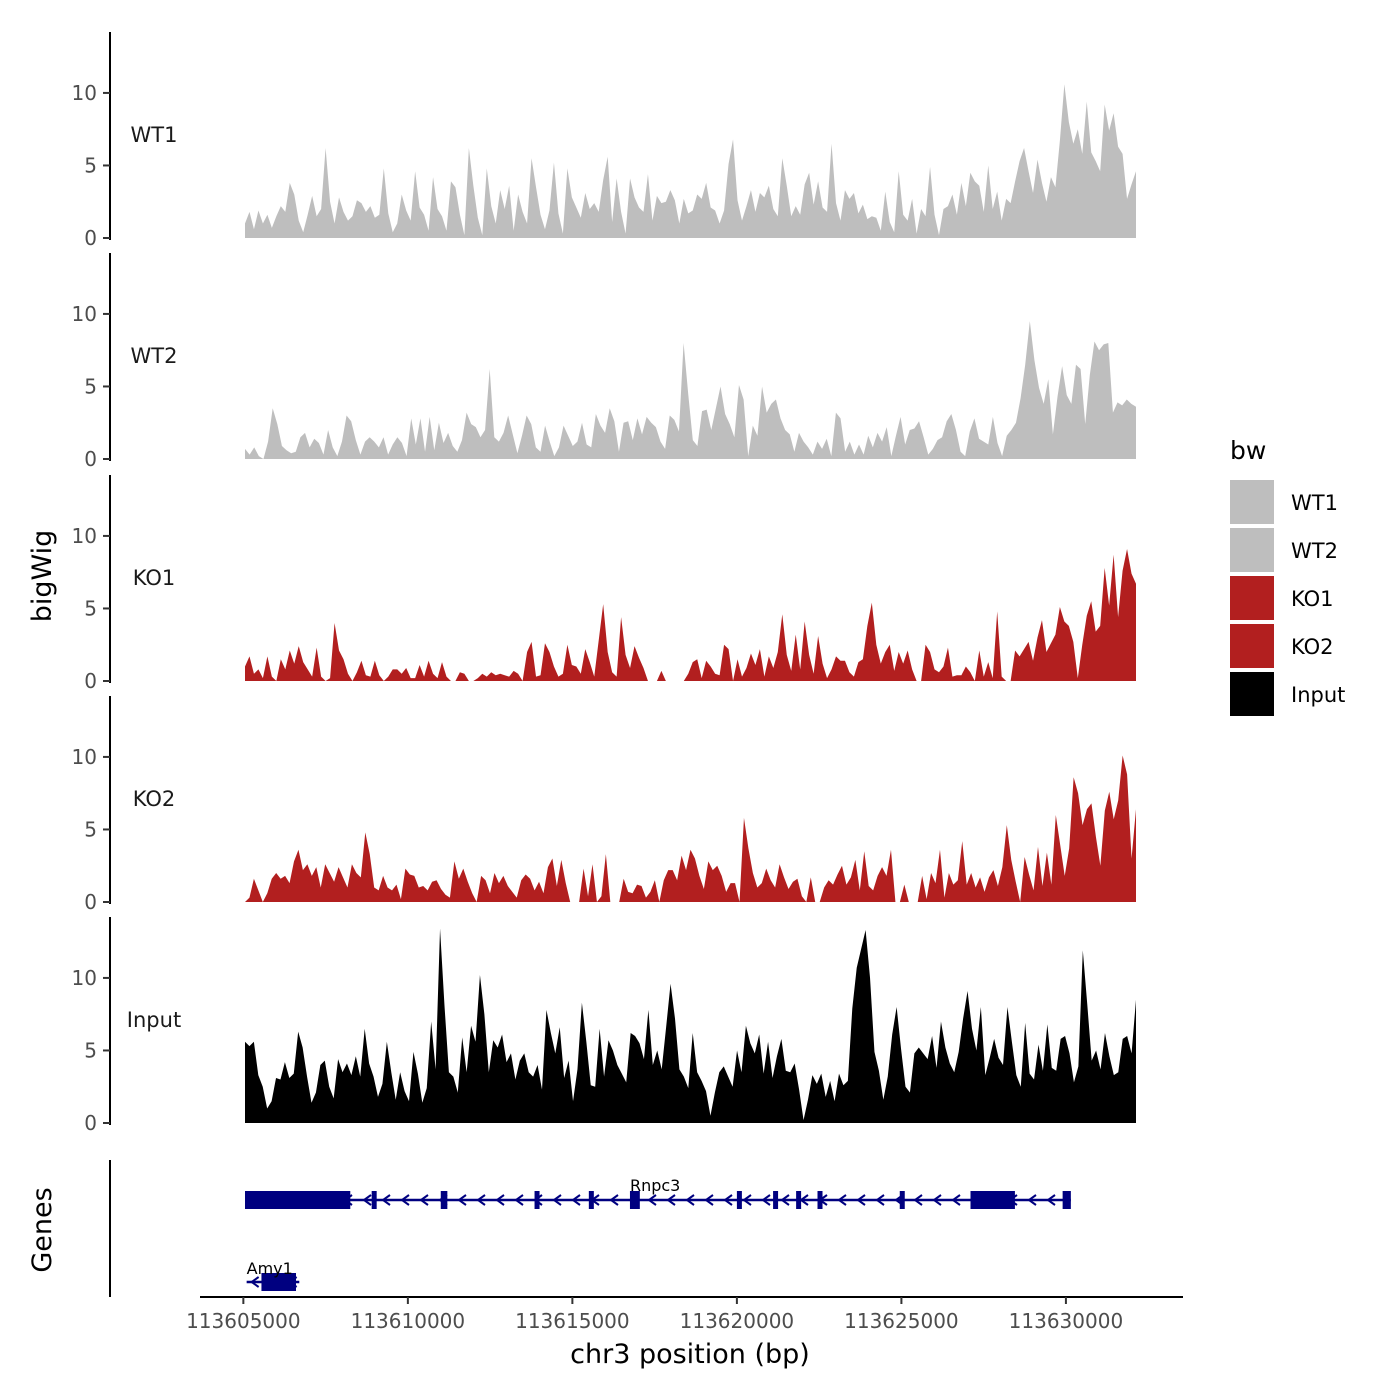 This screenshot has height=1400, width=1400. What do you see at coordinates (243, 1321) in the screenshot?
I see `x-tick-label: 113605000` at bounding box center [243, 1321].